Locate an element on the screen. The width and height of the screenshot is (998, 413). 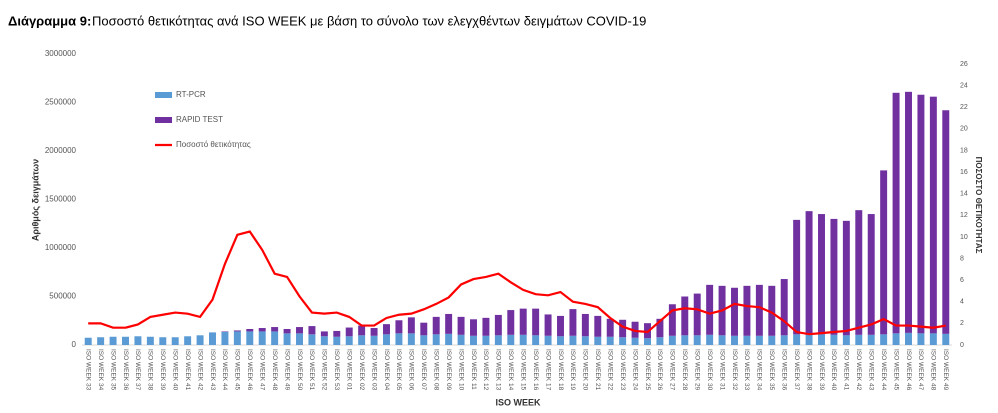
x-tick-label: ISO WEEK 46 is located at coordinates (908, 370).